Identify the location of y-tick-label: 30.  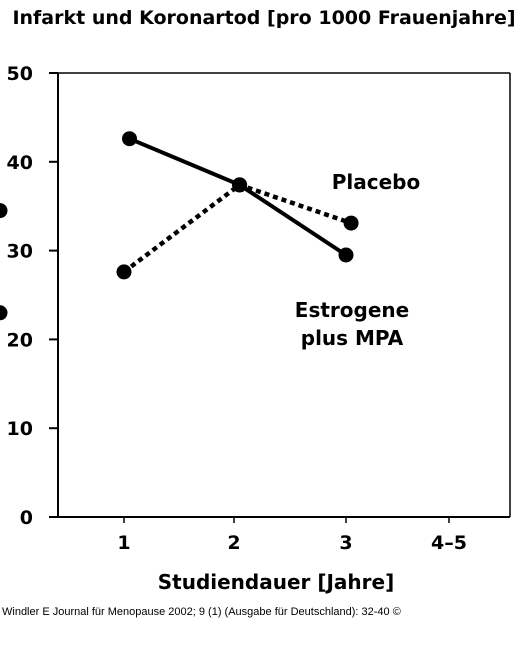
(20, 252).